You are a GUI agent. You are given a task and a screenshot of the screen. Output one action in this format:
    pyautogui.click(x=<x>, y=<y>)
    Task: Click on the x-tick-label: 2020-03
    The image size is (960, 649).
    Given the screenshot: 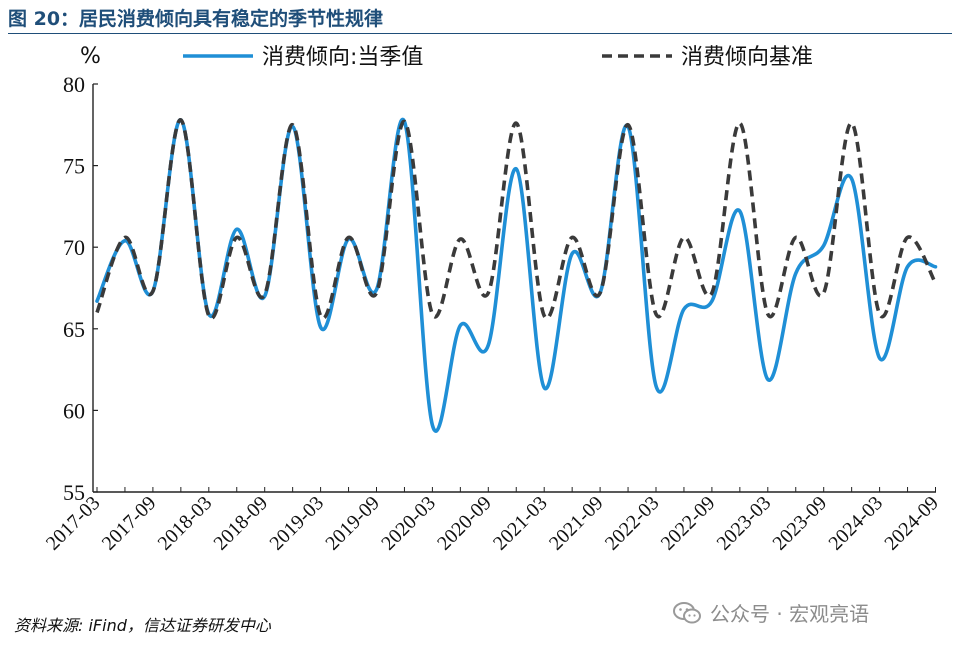 What is the action you would take?
    pyautogui.click(x=408, y=523)
    